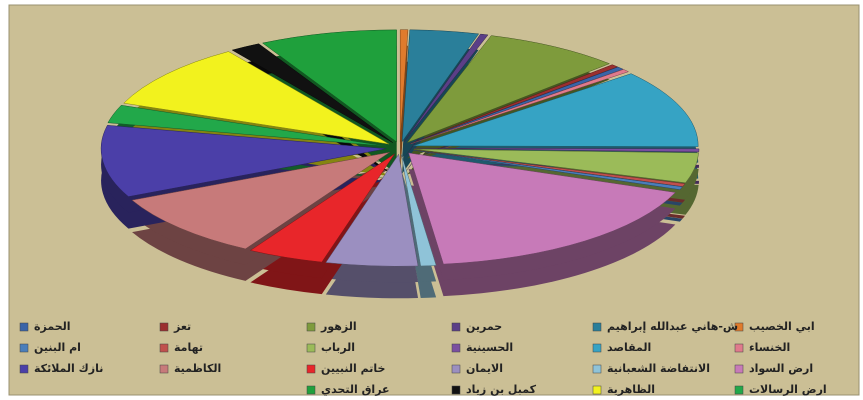  Describe the element at coordinates (631, 389) in the screenshot. I see `legend-label: الظاهرية` at that location.